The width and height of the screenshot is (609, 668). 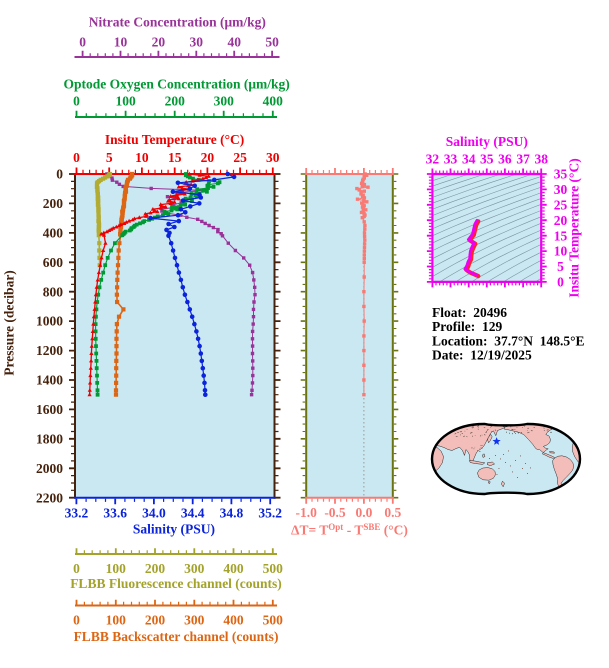 I want to click on svg-text: 34.8, so click(x=232, y=513).